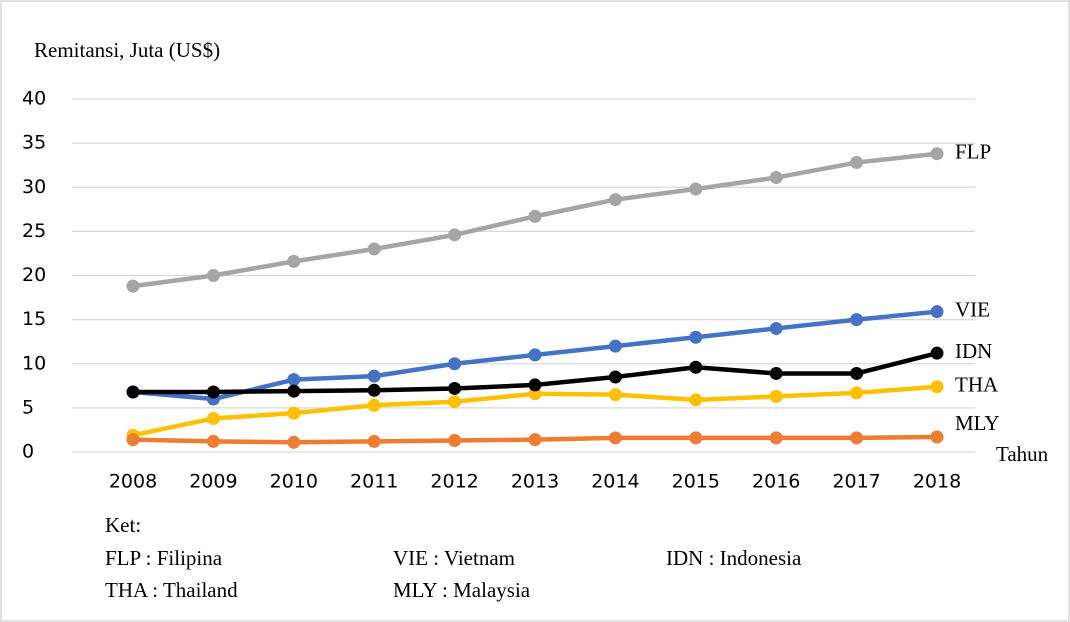 The image size is (1070, 622). I want to click on y-tick-label: 25, so click(34, 231).